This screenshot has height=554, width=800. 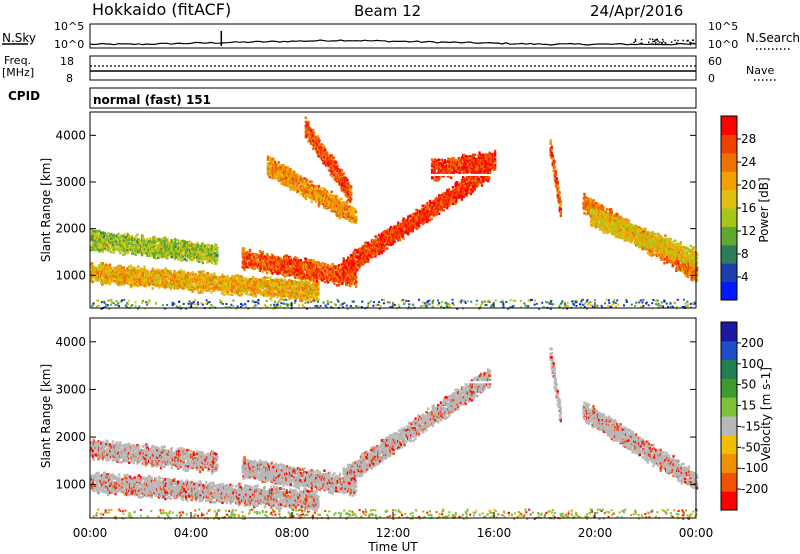 I want to click on noise-search-dots, so click(x=457, y=38).